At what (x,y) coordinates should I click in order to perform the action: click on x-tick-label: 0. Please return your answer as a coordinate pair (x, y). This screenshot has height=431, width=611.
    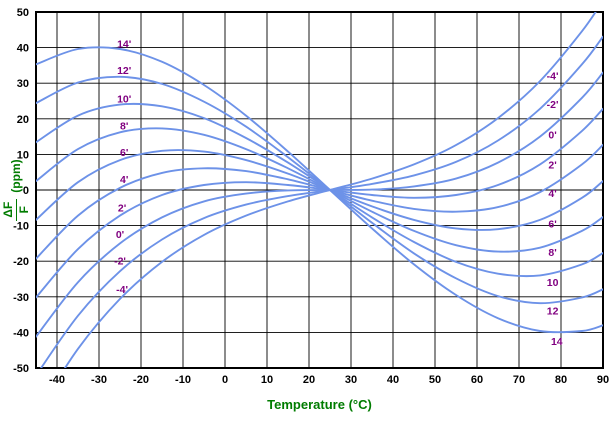
    Looking at the image, I should click on (225, 380).